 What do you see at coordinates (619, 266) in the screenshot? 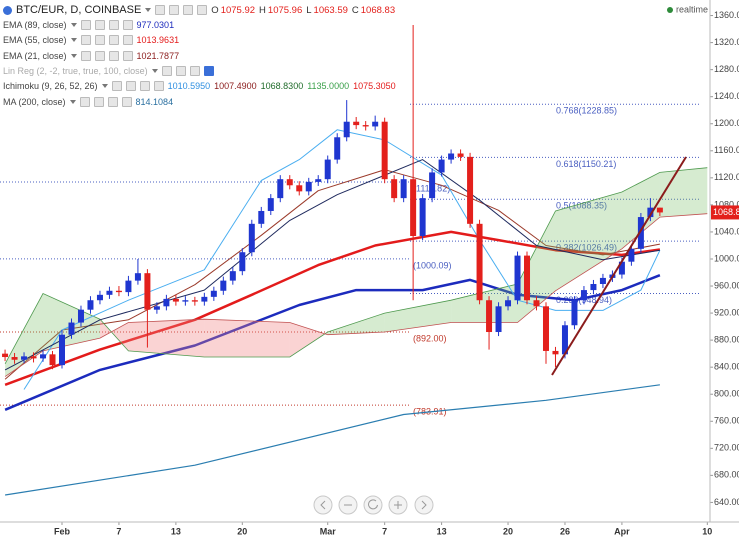
I see `trend-line` at bounding box center [619, 266].